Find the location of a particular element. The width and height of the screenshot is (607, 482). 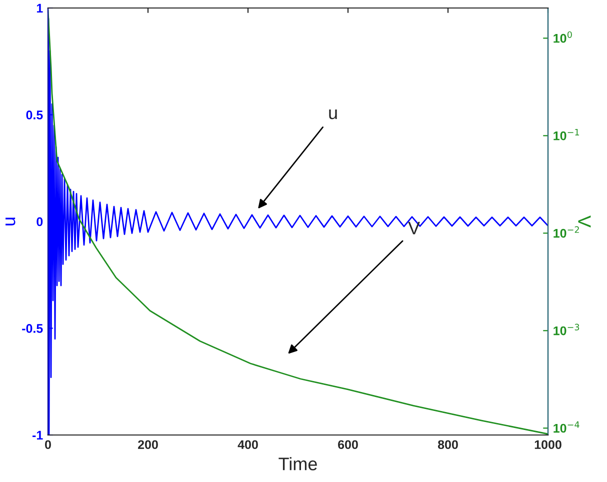

y-tick-label: 0 is located at coordinates (39, 221).